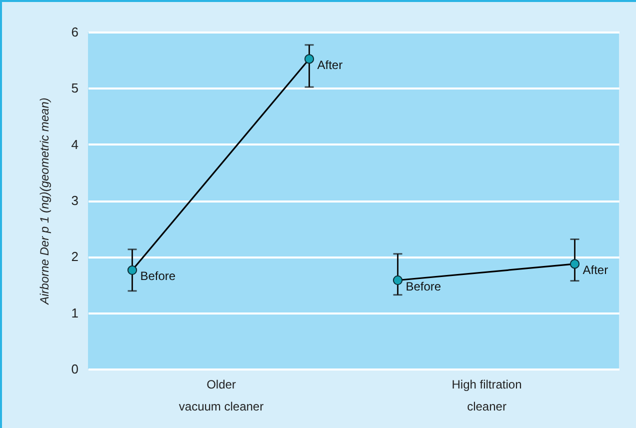 This screenshot has width=636, height=428. Describe the element at coordinates (487, 396) in the screenshot. I see `x-tick-label: High filtration cleaner` at that location.